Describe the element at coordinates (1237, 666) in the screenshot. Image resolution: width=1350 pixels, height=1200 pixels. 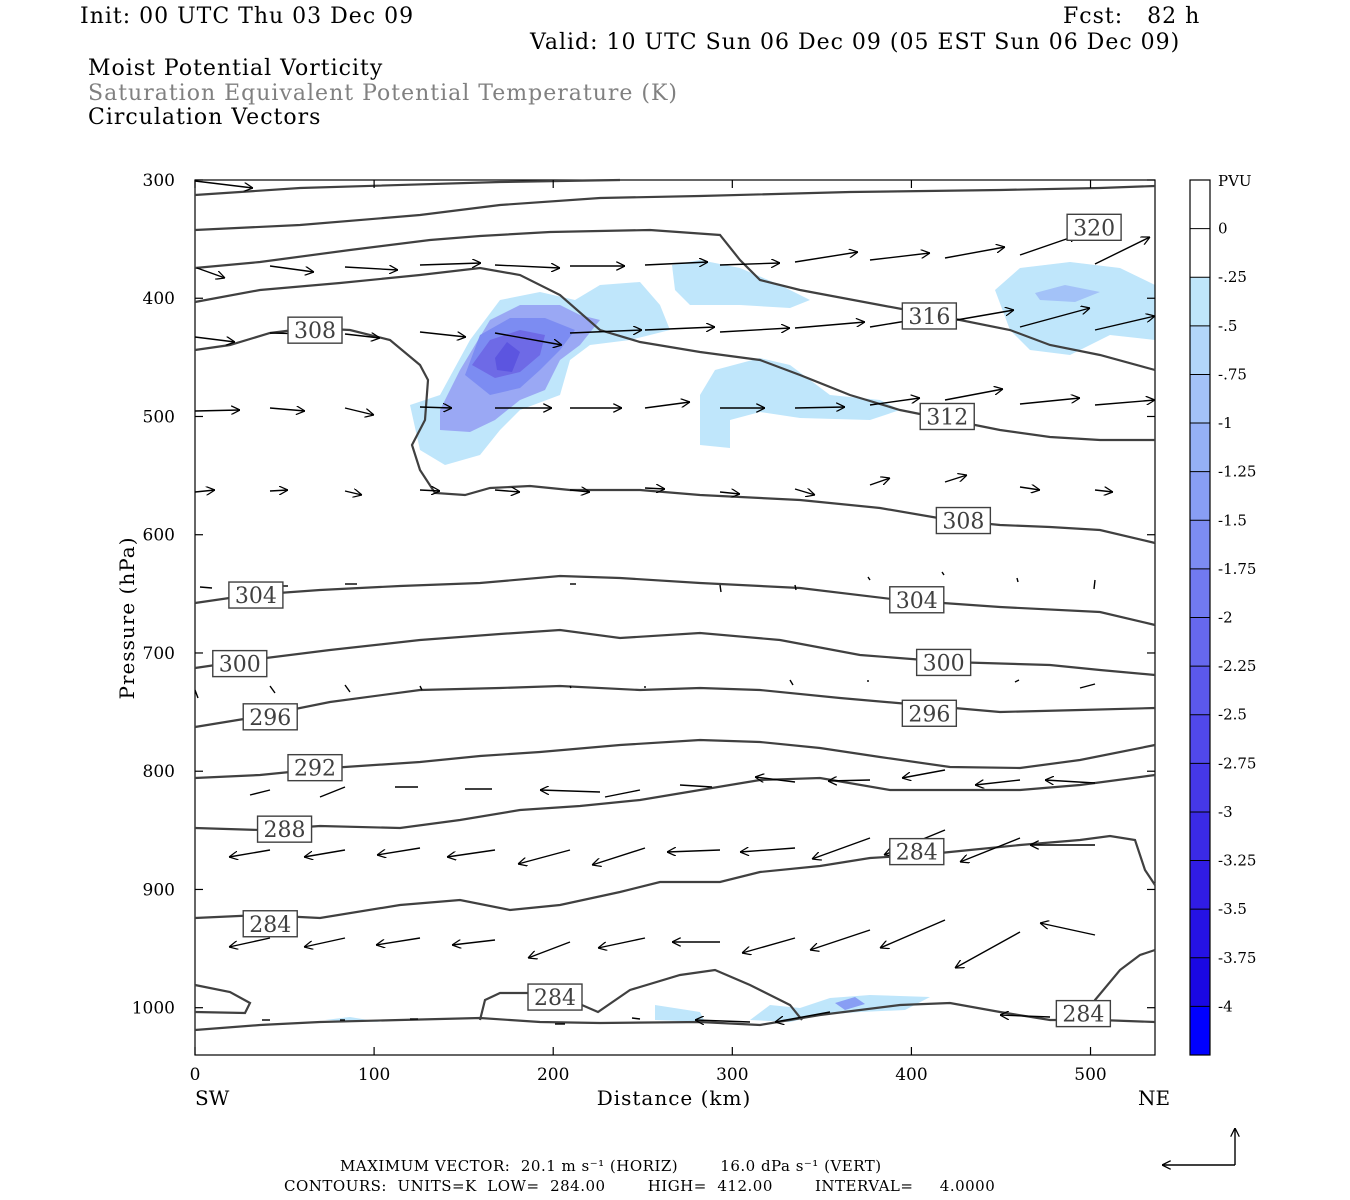
I see `colorbar-label: -2.25` at that location.